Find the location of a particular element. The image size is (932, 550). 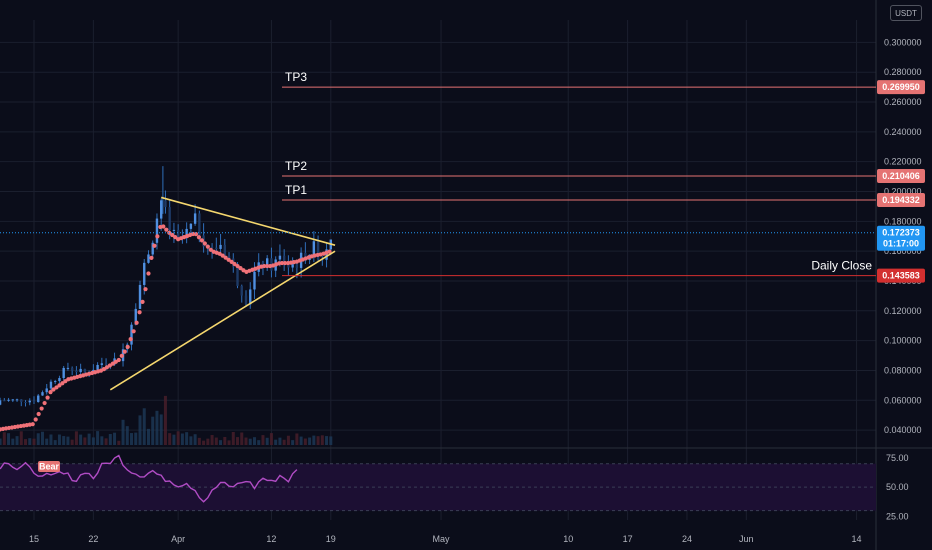

price-tick-label: 0.240000 is located at coordinates (903, 132).